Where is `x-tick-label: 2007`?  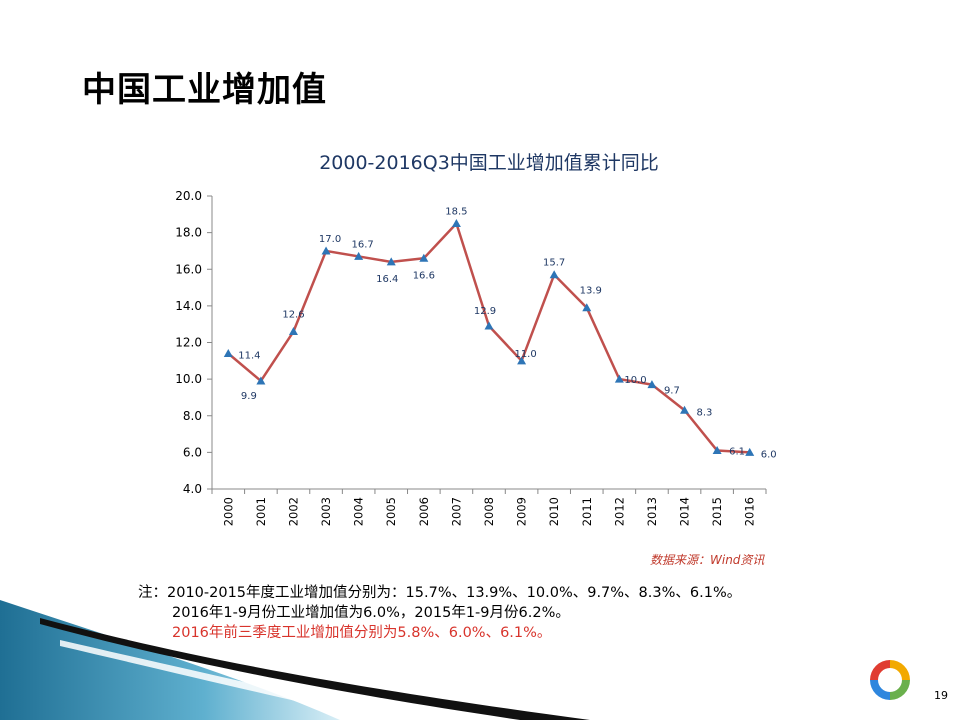 x-tick-label: 2007 is located at coordinates (456, 511).